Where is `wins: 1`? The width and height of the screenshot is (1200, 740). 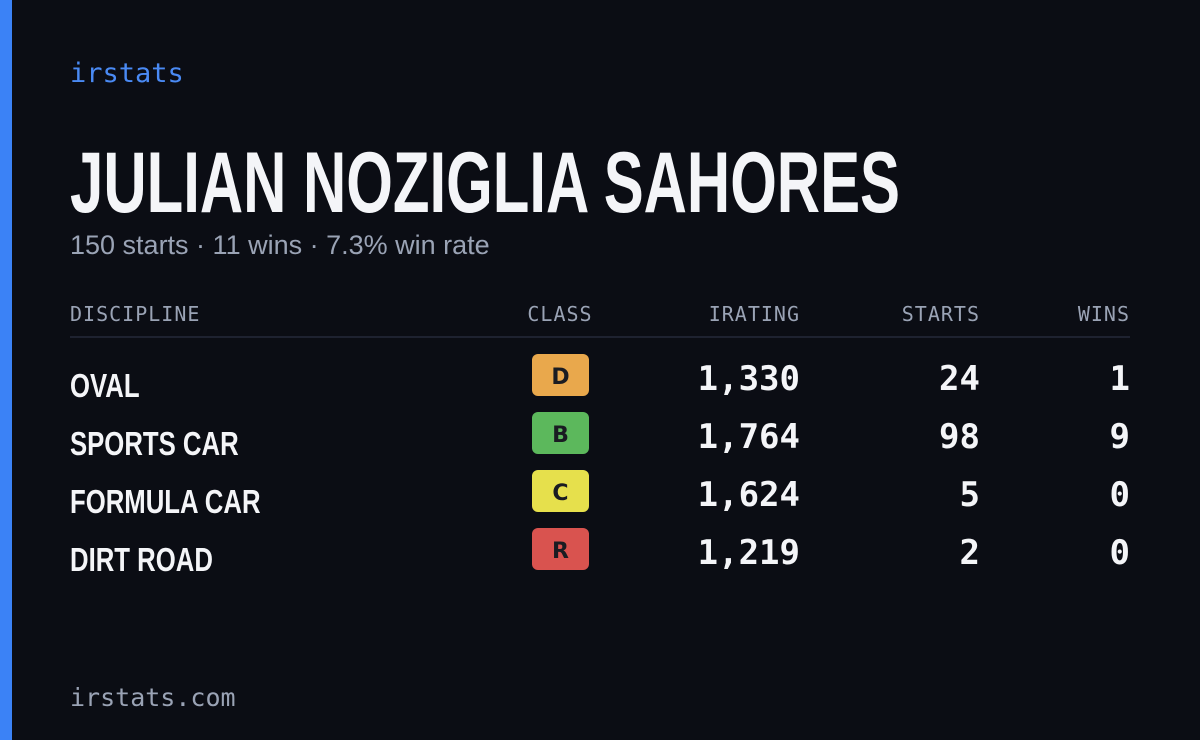
wins: 1 is located at coordinates (1120, 379).